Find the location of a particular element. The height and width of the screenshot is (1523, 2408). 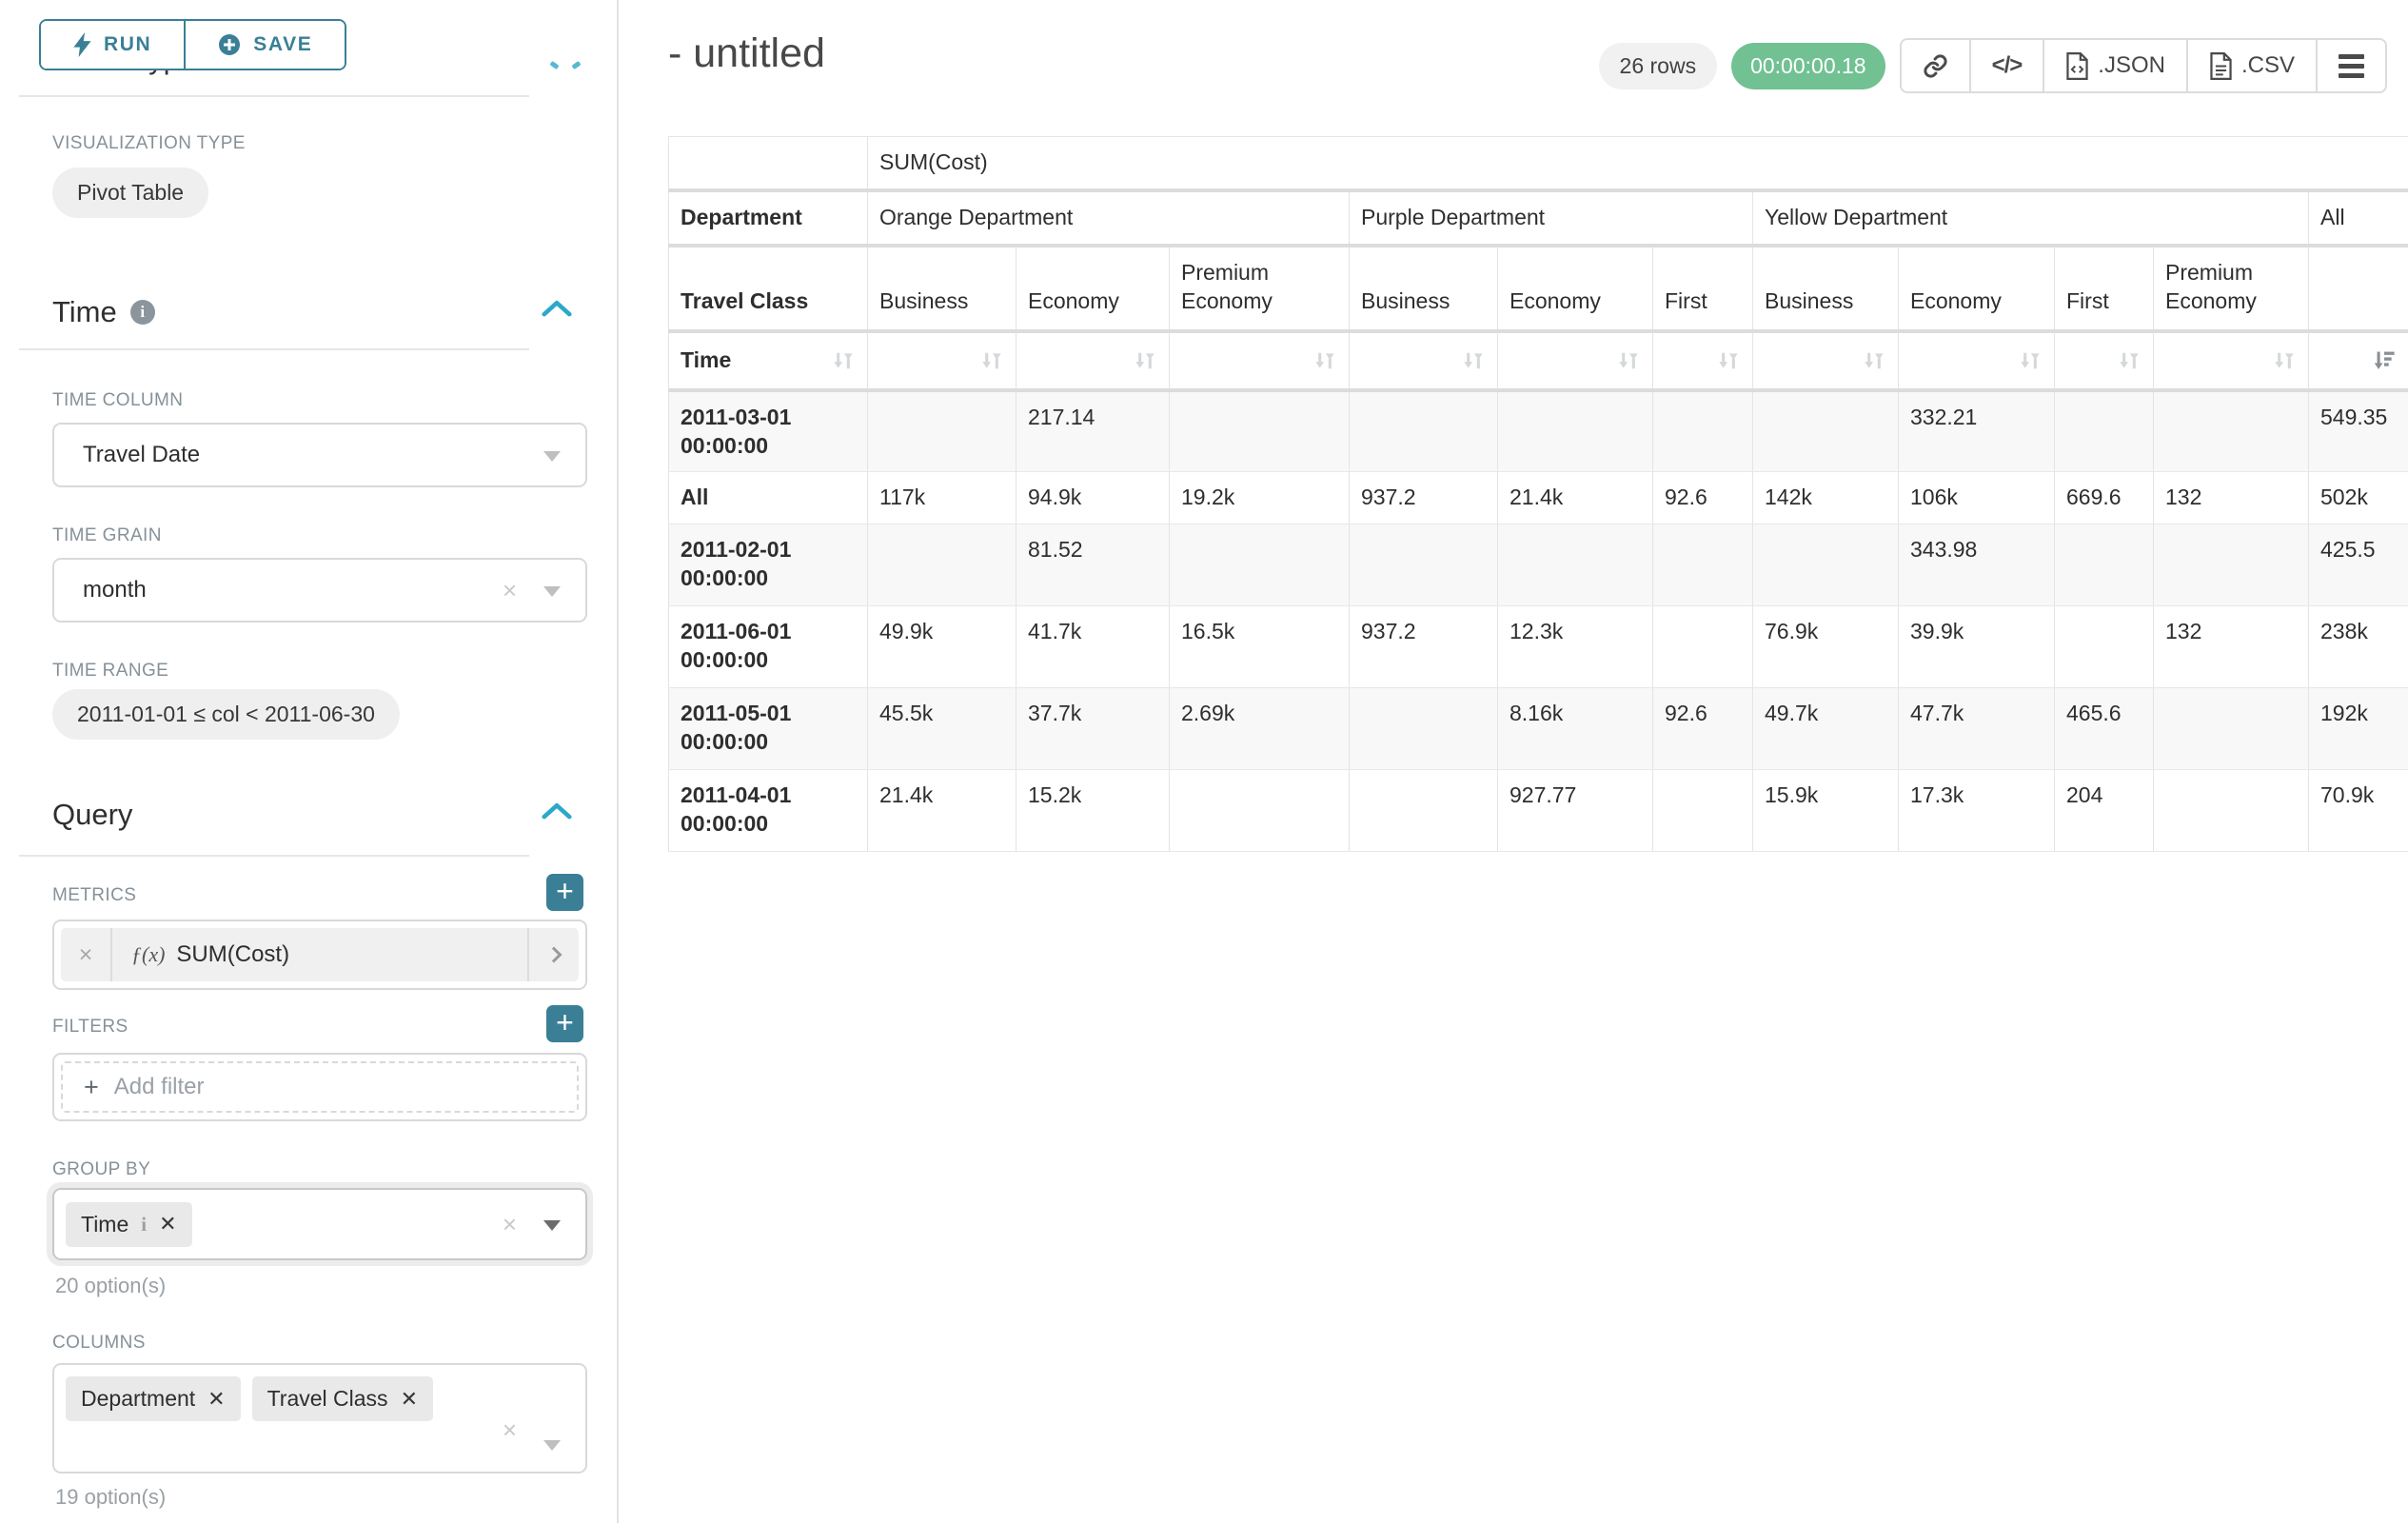

add-filter-button: Add filter is located at coordinates (320, 1087).